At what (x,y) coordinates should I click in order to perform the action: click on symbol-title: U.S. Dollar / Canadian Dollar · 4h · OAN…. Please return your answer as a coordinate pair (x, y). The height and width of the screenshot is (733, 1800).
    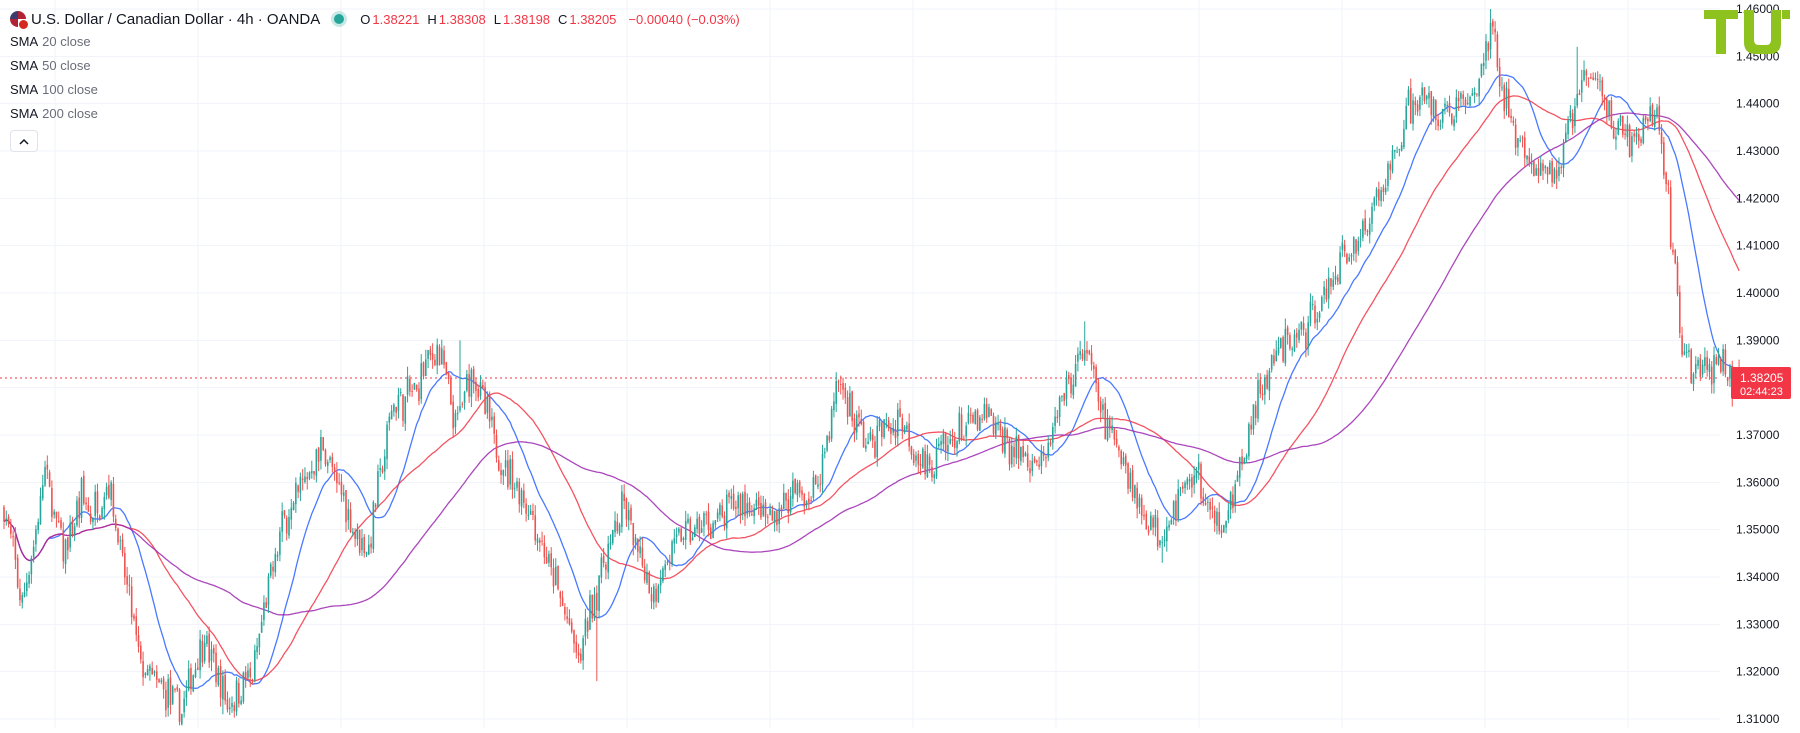
    Looking at the image, I should click on (176, 19).